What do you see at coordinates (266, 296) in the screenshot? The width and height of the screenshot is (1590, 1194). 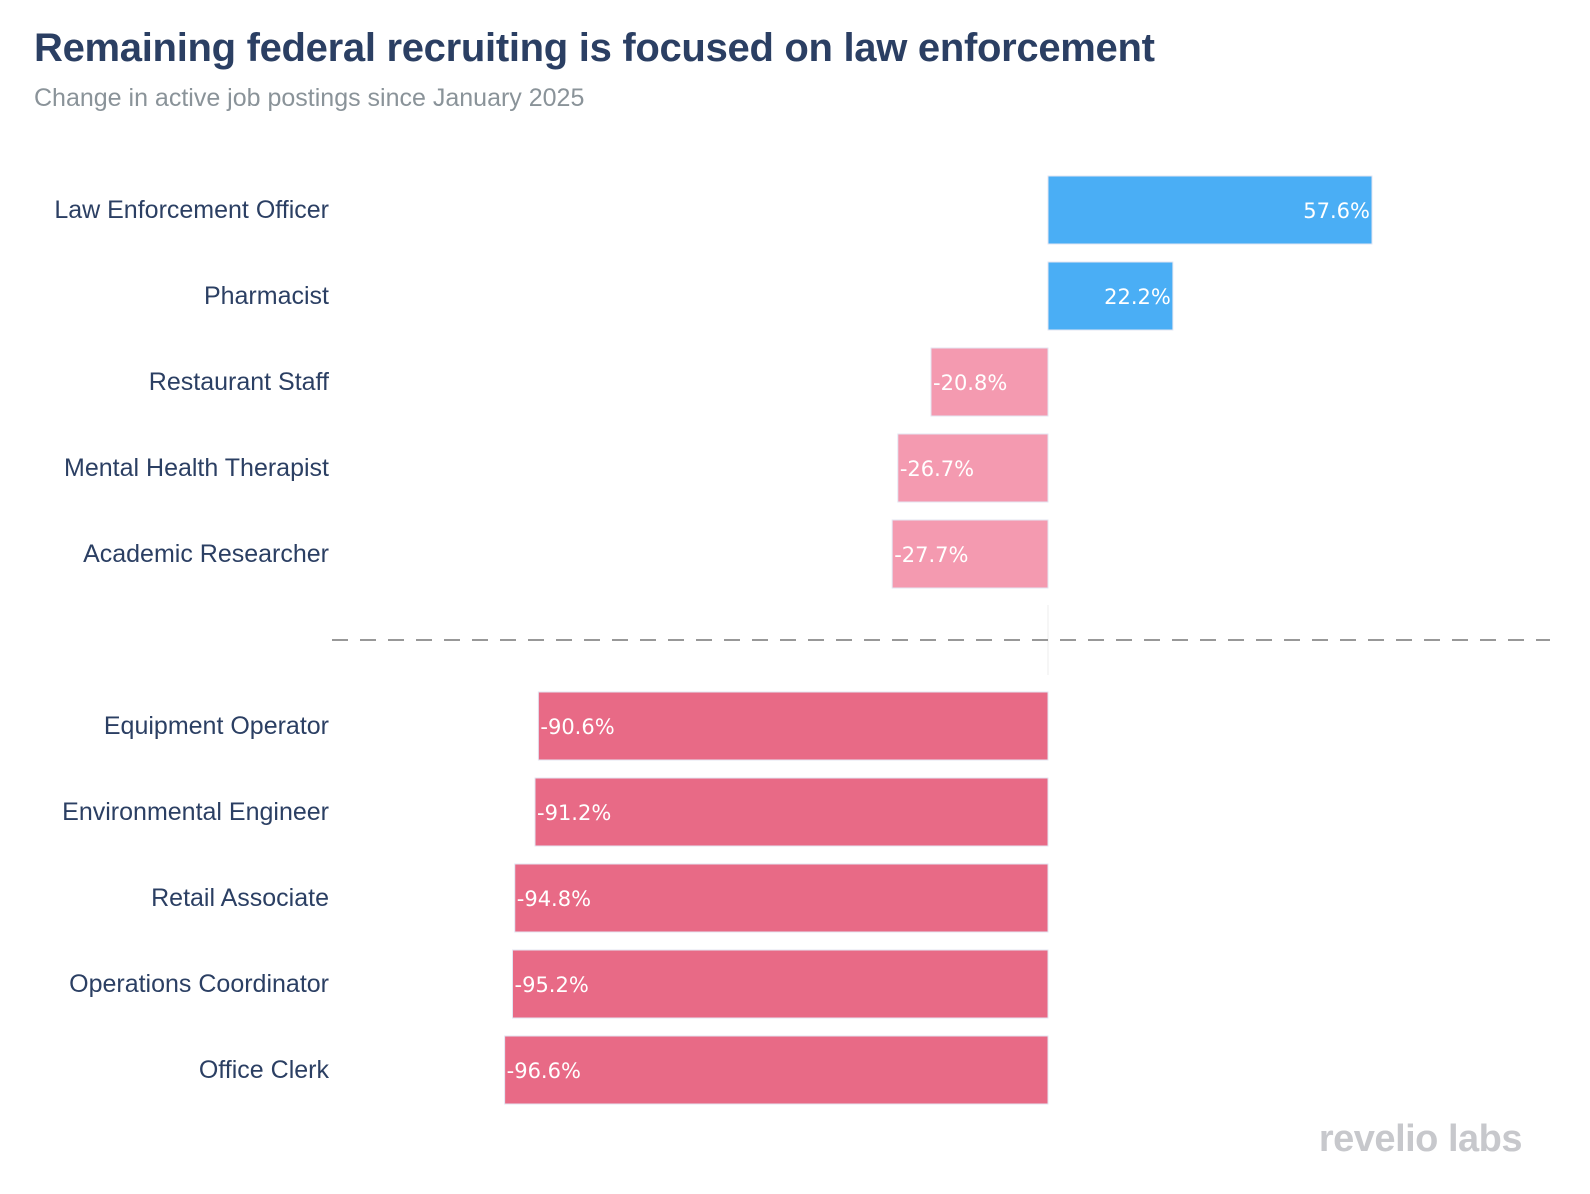 I see `category-label: Pharmacist` at bounding box center [266, 296].